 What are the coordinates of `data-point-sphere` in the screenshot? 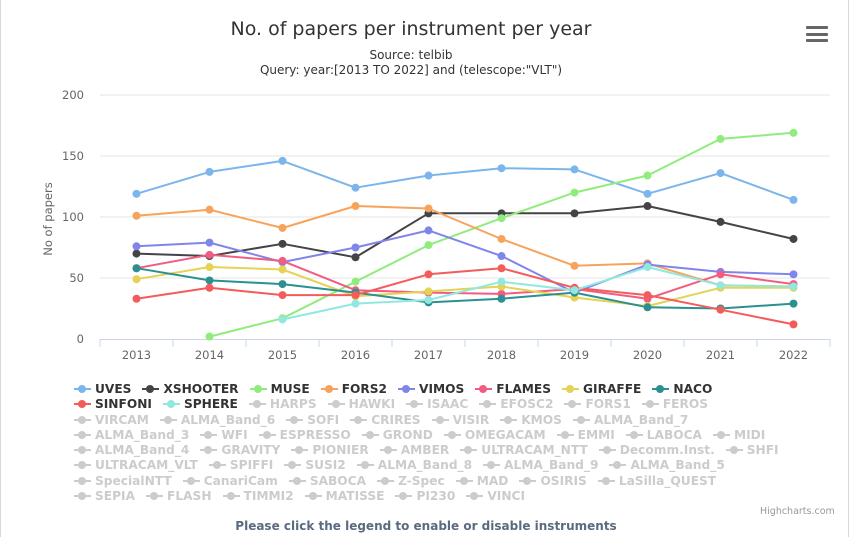 It's located at (282, 319).